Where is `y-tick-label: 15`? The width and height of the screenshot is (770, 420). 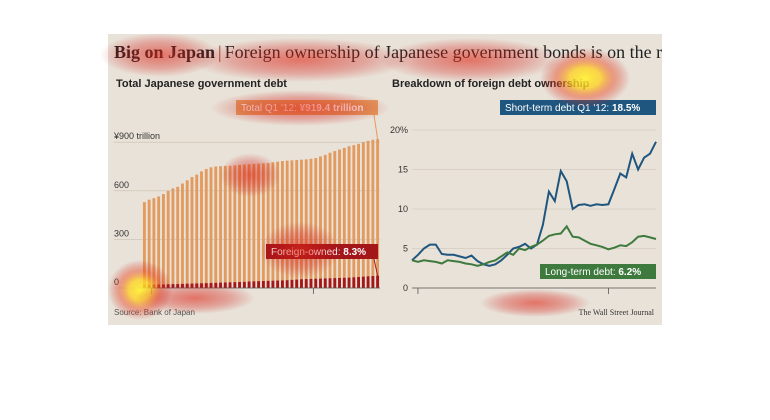 y-tick-label: 15 is located at coordinates (403, 170).